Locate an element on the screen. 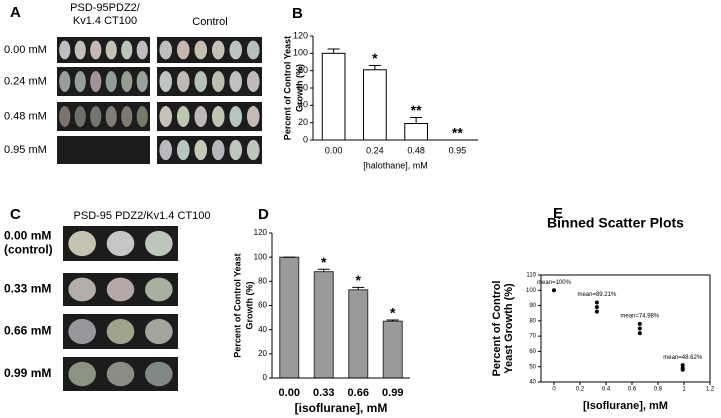 The height and width of the screenshot is (418, 721). photo-header: Control is located at coordinates (209, 22).